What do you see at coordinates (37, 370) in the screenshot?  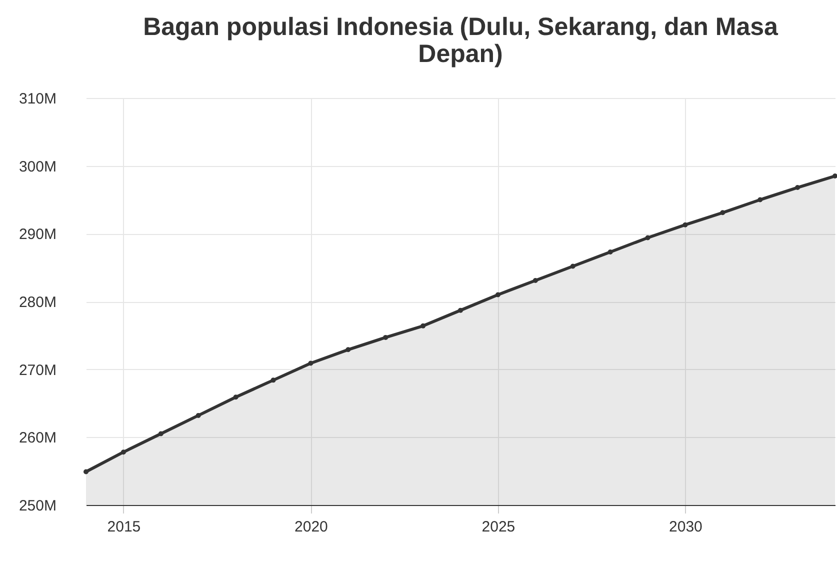 I see `y-tick-label: 270M` at bounding box center [37, 370].